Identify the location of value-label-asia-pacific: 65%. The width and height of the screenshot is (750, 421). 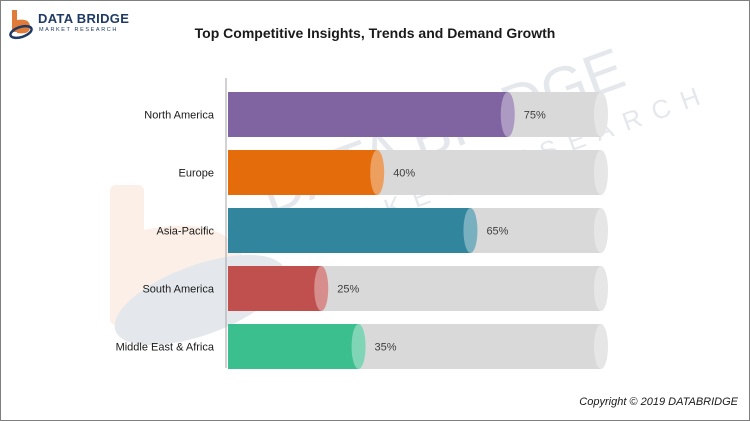
(497, 232).